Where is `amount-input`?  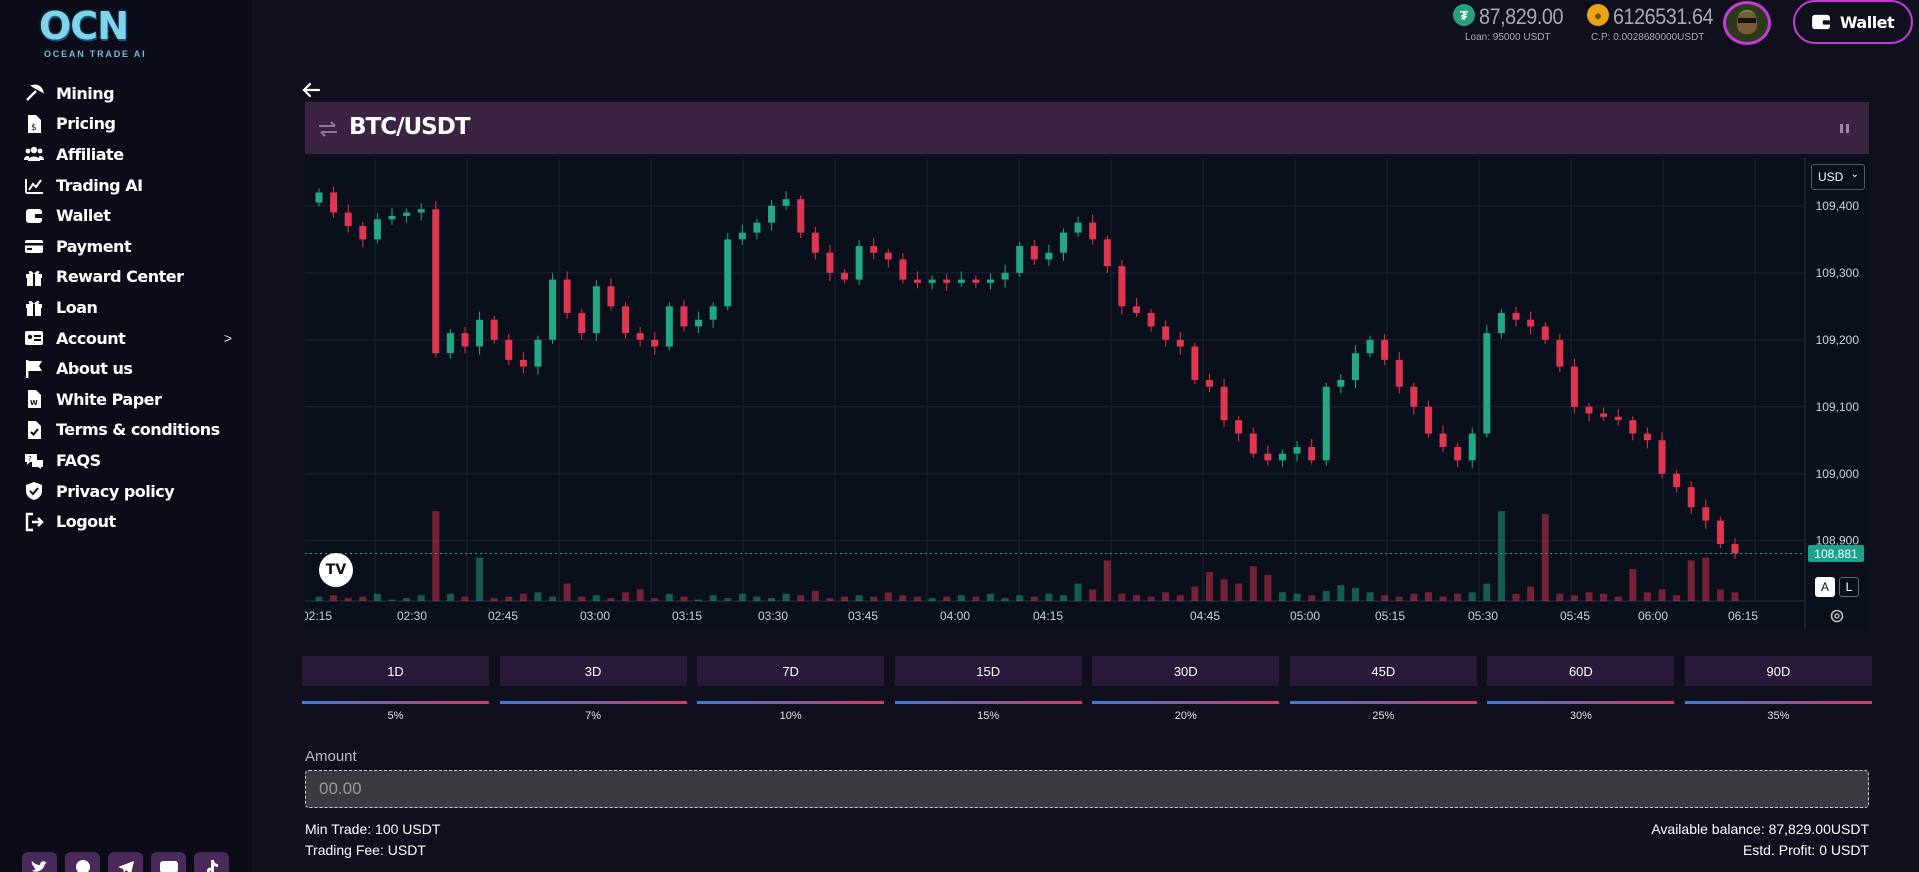 amount-input is located at coordinates (1087, 789).